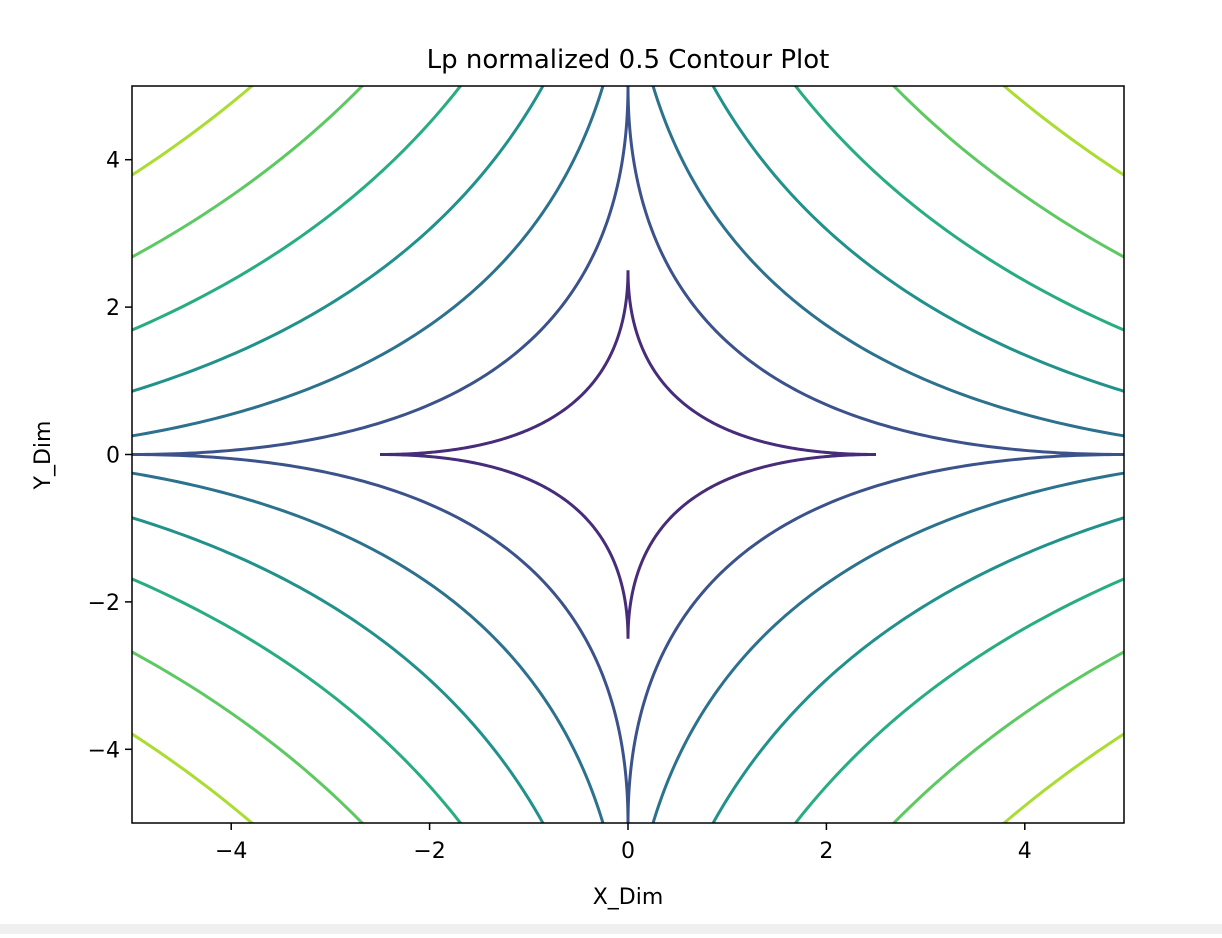 The image size is (1222, 938). Describe the element at coordinates (826, 851) in the screenshot. I see `x-tick-label: 2` at that location.